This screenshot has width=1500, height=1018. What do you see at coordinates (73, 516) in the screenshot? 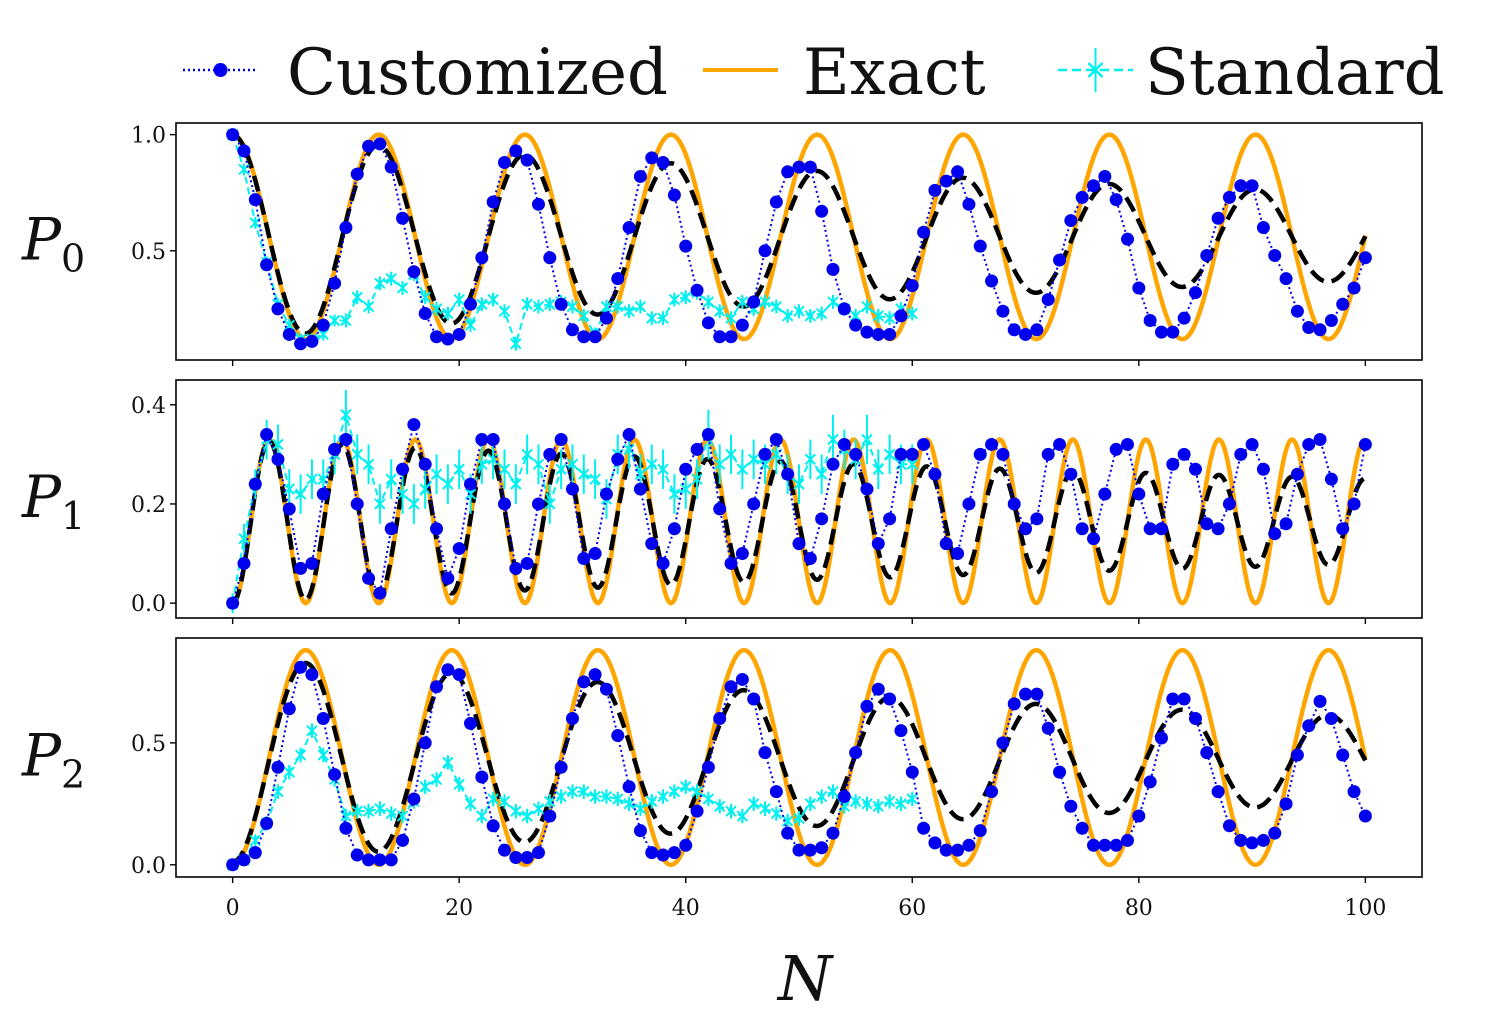
I see `y-axis-label-subscript: 1` at bounding box center [73, 516].